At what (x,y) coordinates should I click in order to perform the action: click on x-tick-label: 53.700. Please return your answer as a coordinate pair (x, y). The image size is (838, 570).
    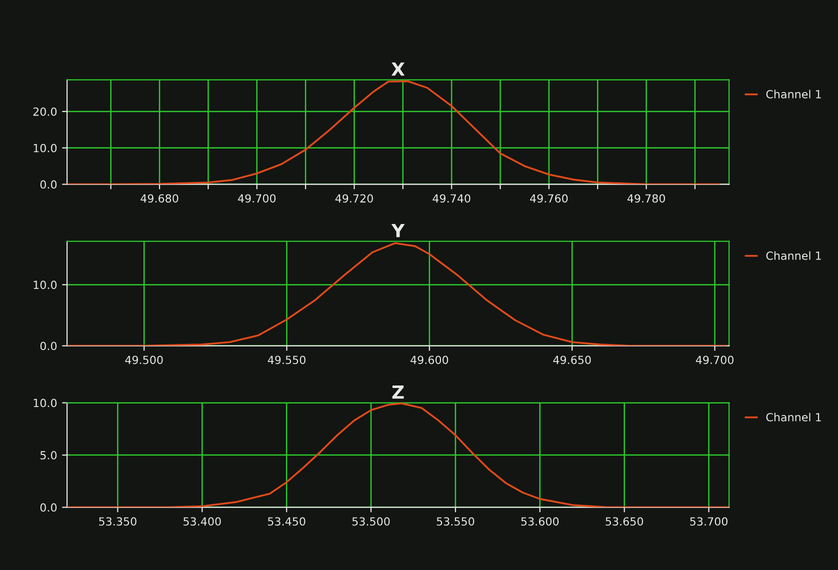
    Looking at the image, I should click on (709, 521).